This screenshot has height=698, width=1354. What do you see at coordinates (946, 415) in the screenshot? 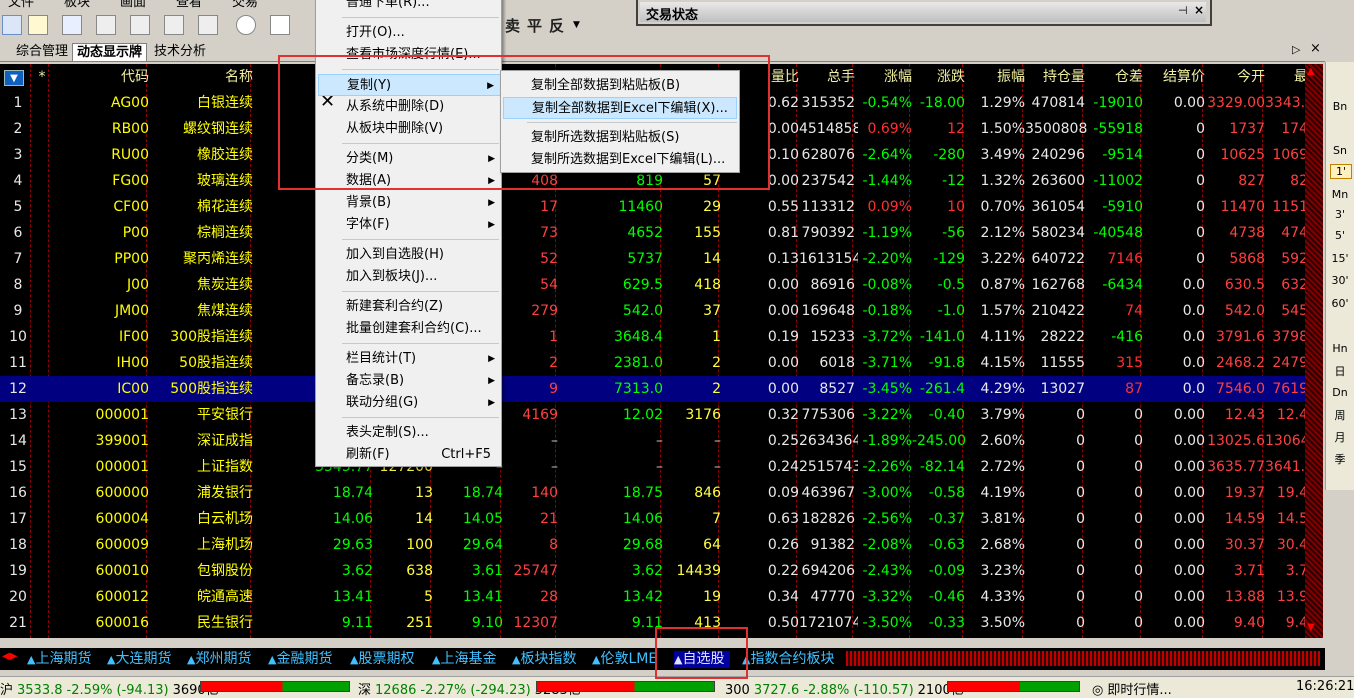
I see `table-cell: -0.40` at bounding box center [946, 415].